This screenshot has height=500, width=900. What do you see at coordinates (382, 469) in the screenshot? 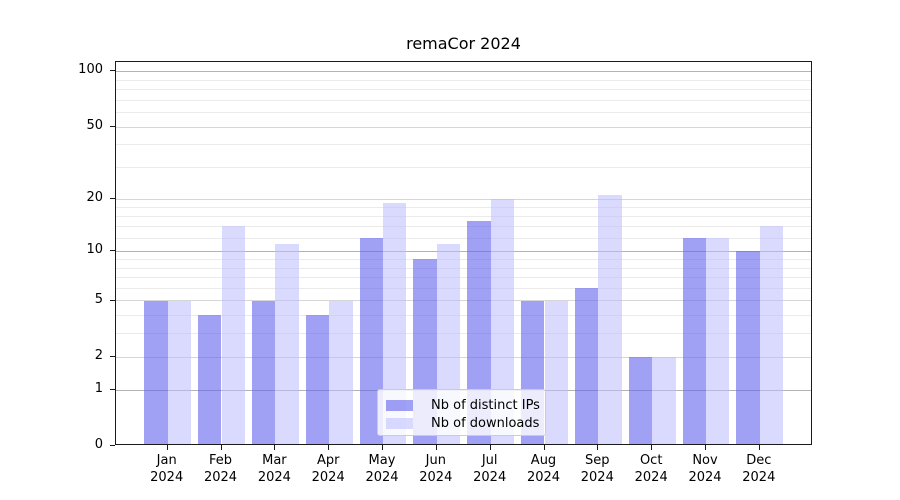
I see `x-tick-label: May 2024` at bounding box center [382, 469].